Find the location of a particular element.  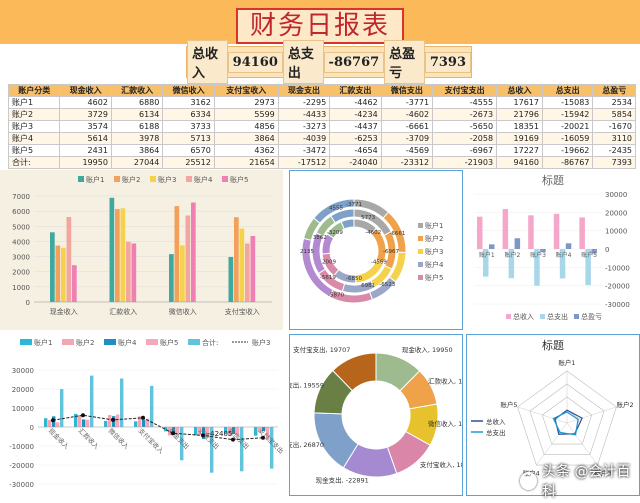

x-tick-label: 支付宝支出 is located at coordinates (270, 440).